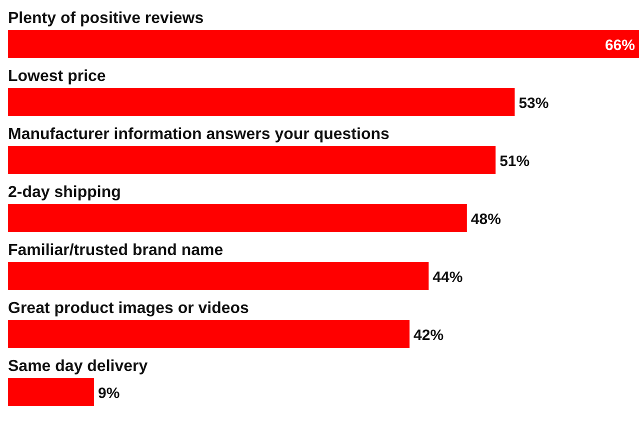 This screenshot has width=639, height=423. I want to click on y-tick-label: Plenty of positive reviews, so click(106, 18).